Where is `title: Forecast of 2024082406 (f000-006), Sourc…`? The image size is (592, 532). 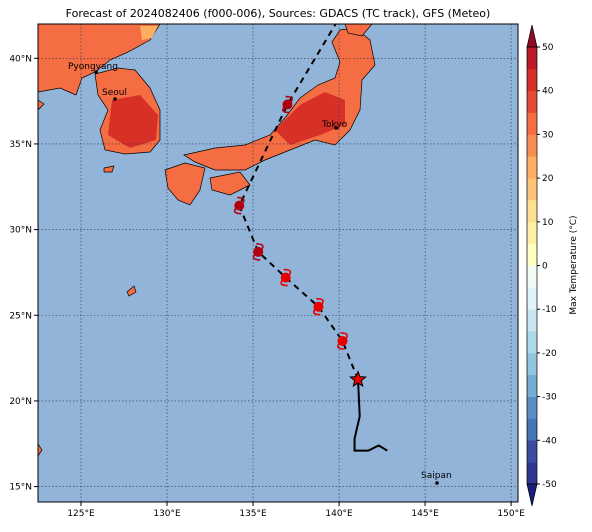
title: Forecast of 2024082406 (f000-006), Sourc… is located at coordinates (278, 13).